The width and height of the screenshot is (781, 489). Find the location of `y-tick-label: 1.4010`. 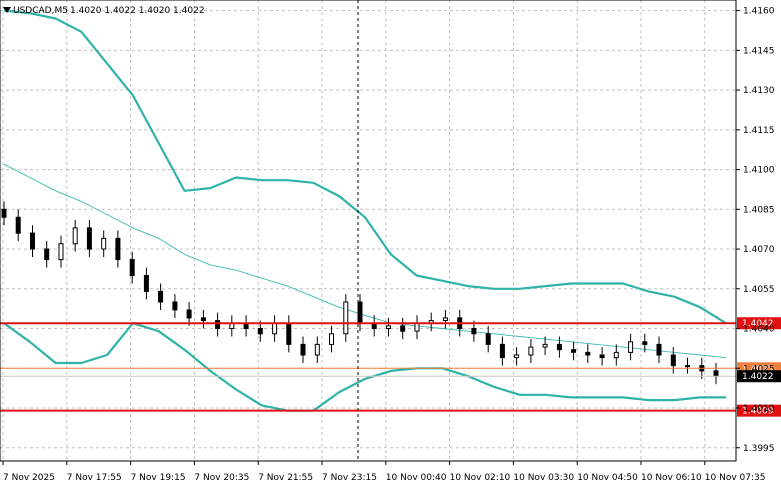

y-tick-label: 1.4010 is located at coordinates (759, 409).